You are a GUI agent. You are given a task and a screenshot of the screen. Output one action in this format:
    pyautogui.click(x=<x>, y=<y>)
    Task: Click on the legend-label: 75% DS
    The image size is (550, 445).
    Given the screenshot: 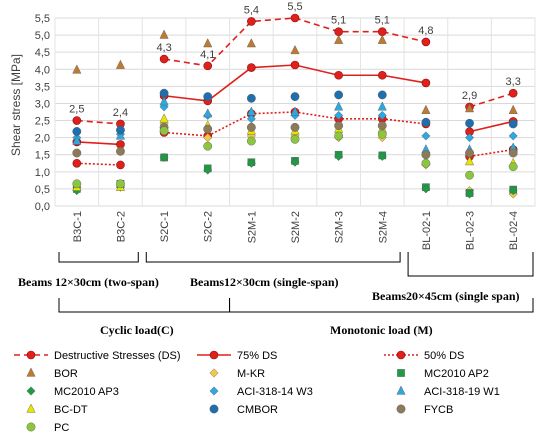 What is the action you would take?
    pyautogui.click(x=257, y=356)
    